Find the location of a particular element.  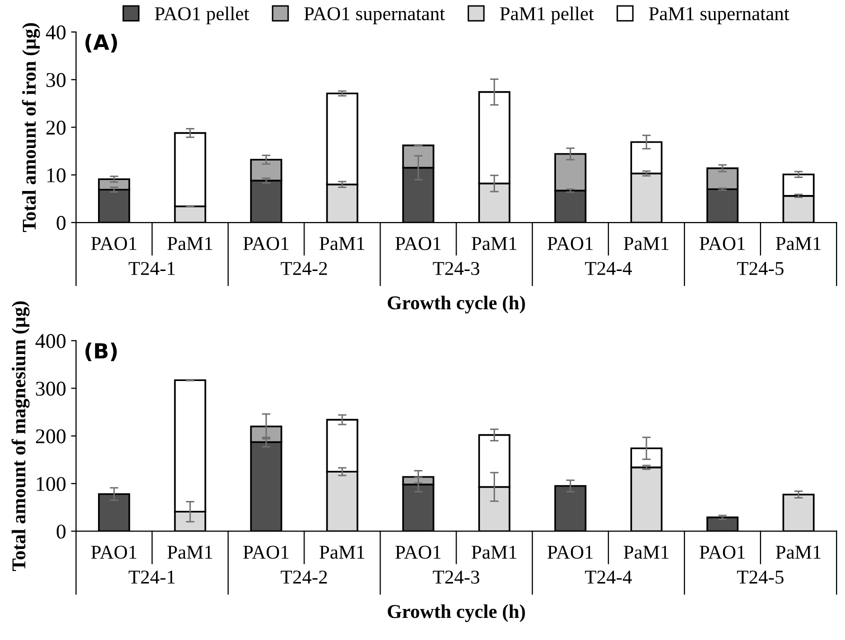

y-axis-title: Total amount of magnesium (µg) is located at coordinates (21, 436).